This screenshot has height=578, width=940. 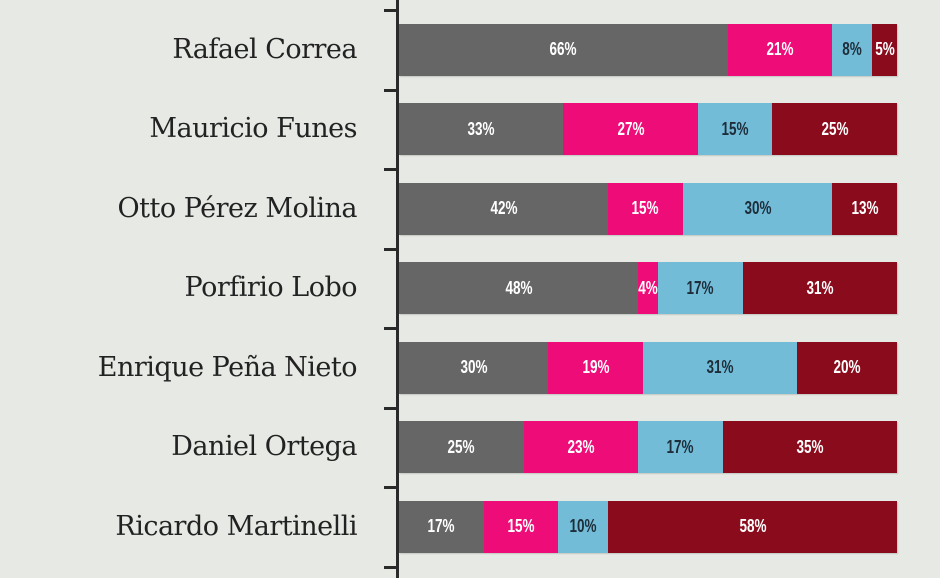 I want to click on bar-segment-series-4: 13%, so click(x=864, y=208).